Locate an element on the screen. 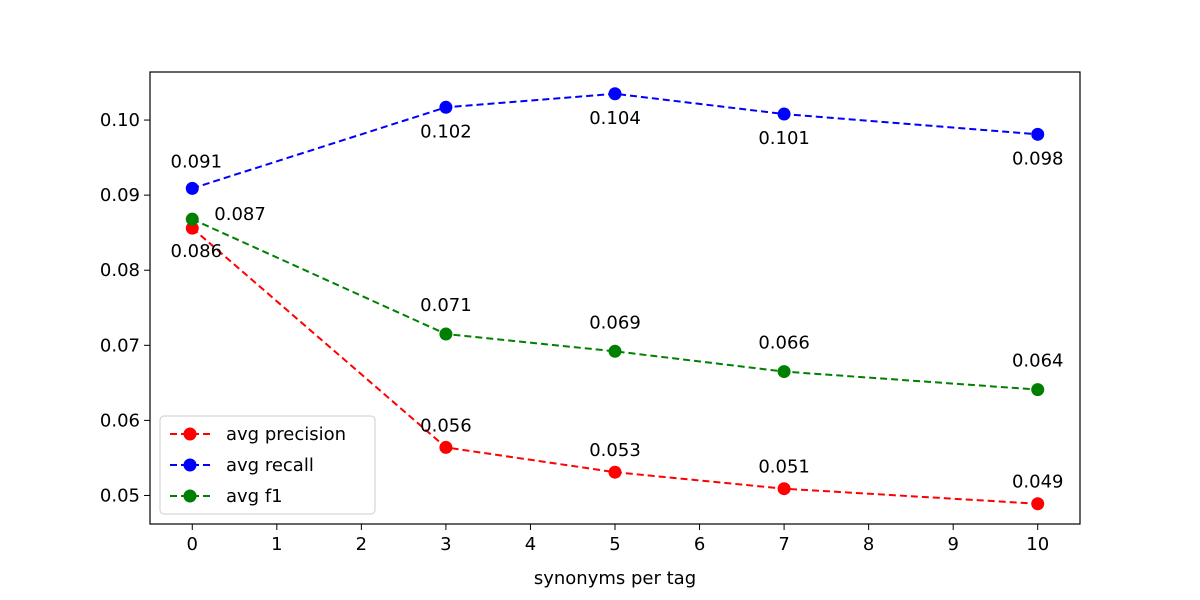 This screenshot has height=600, width=1200. x-tick-label: 2 is located at coordinates (361, 544).